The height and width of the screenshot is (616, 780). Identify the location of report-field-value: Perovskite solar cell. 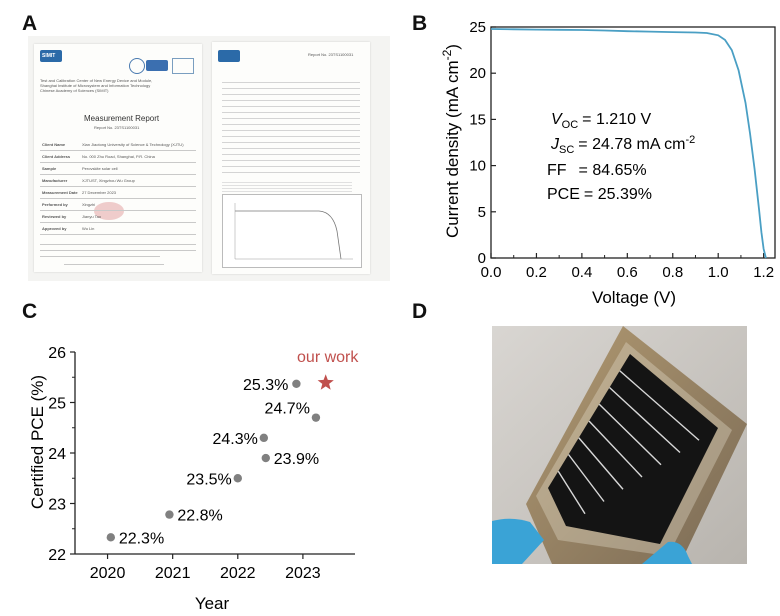
(100, 168).